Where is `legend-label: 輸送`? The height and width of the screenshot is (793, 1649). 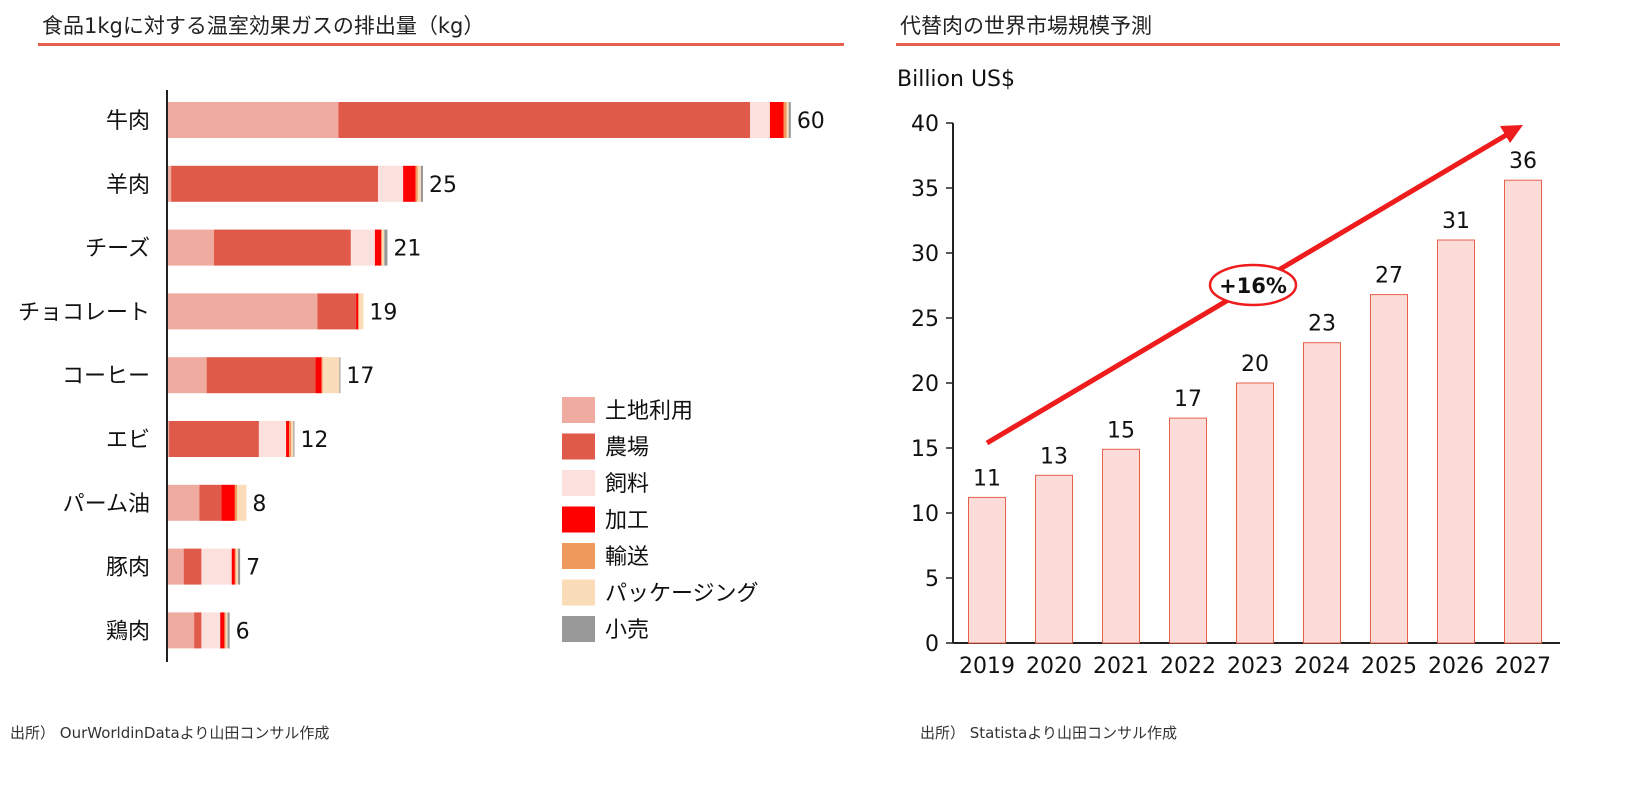 legend-label: 輸送 is located at coordinates (627, 557).